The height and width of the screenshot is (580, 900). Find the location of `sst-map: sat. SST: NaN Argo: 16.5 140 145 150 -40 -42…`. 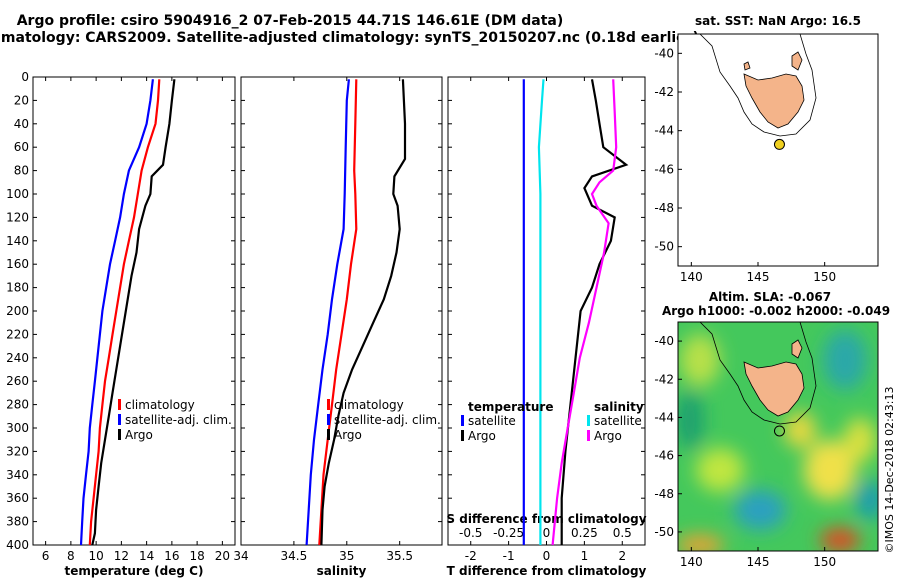

sst-map: sat. SST: NaN Argo: 16.5 140 145 150 -40 -42… is located at coordinates (766, 149).